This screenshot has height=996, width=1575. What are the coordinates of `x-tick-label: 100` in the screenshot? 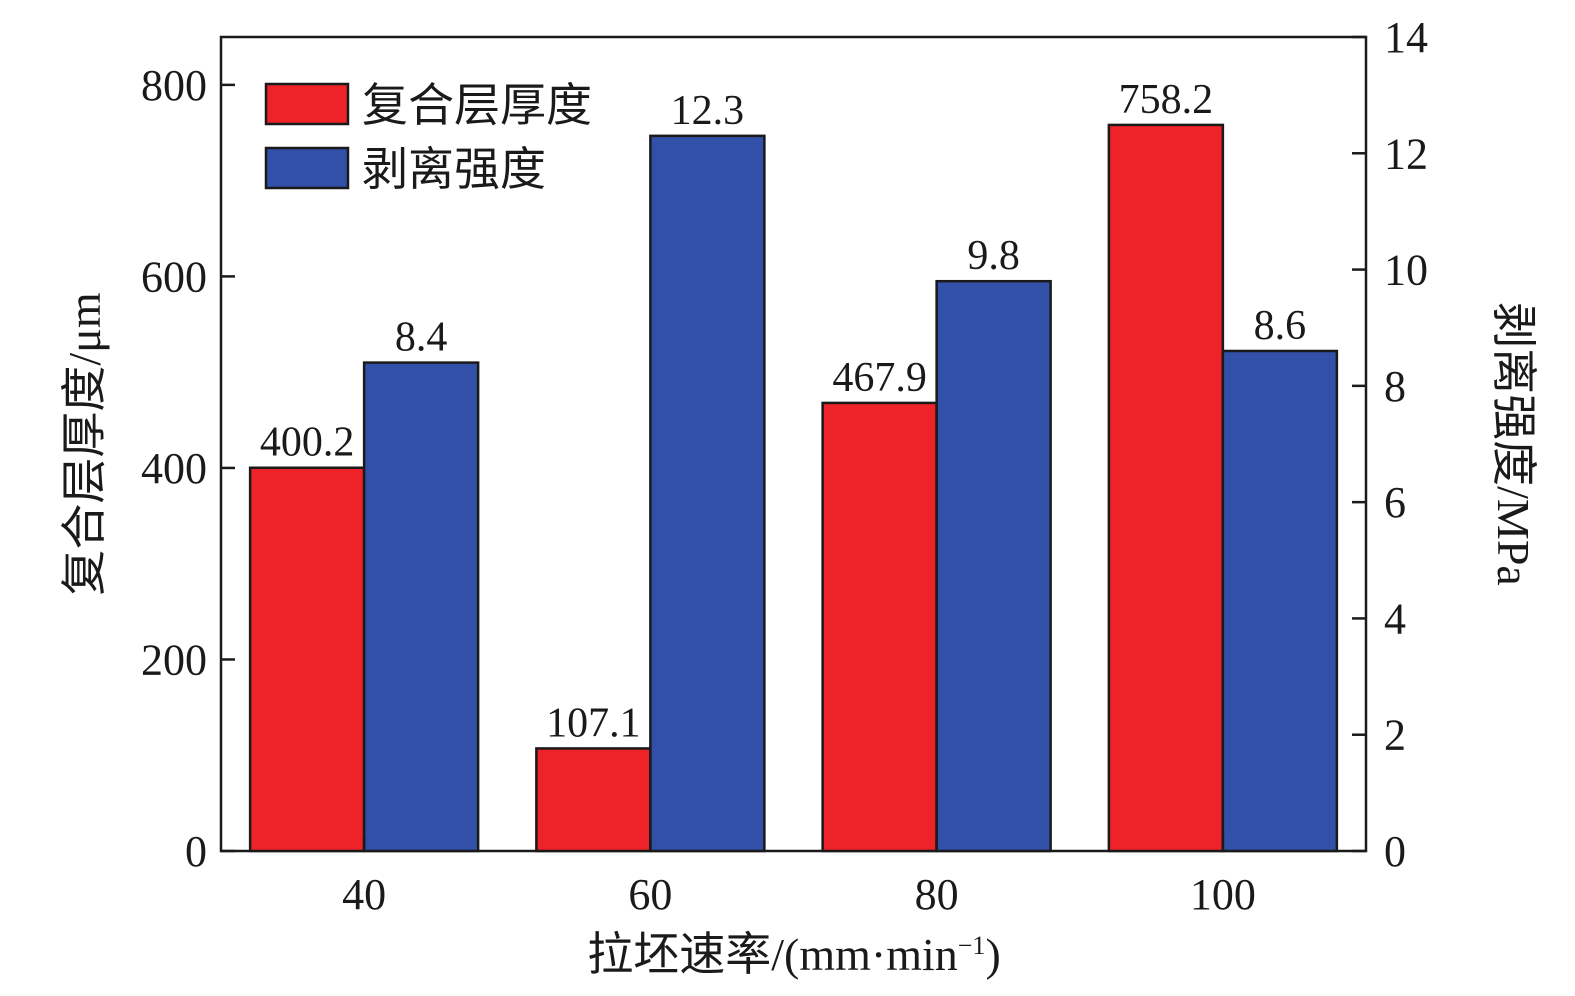 It's located at (1223, 894).